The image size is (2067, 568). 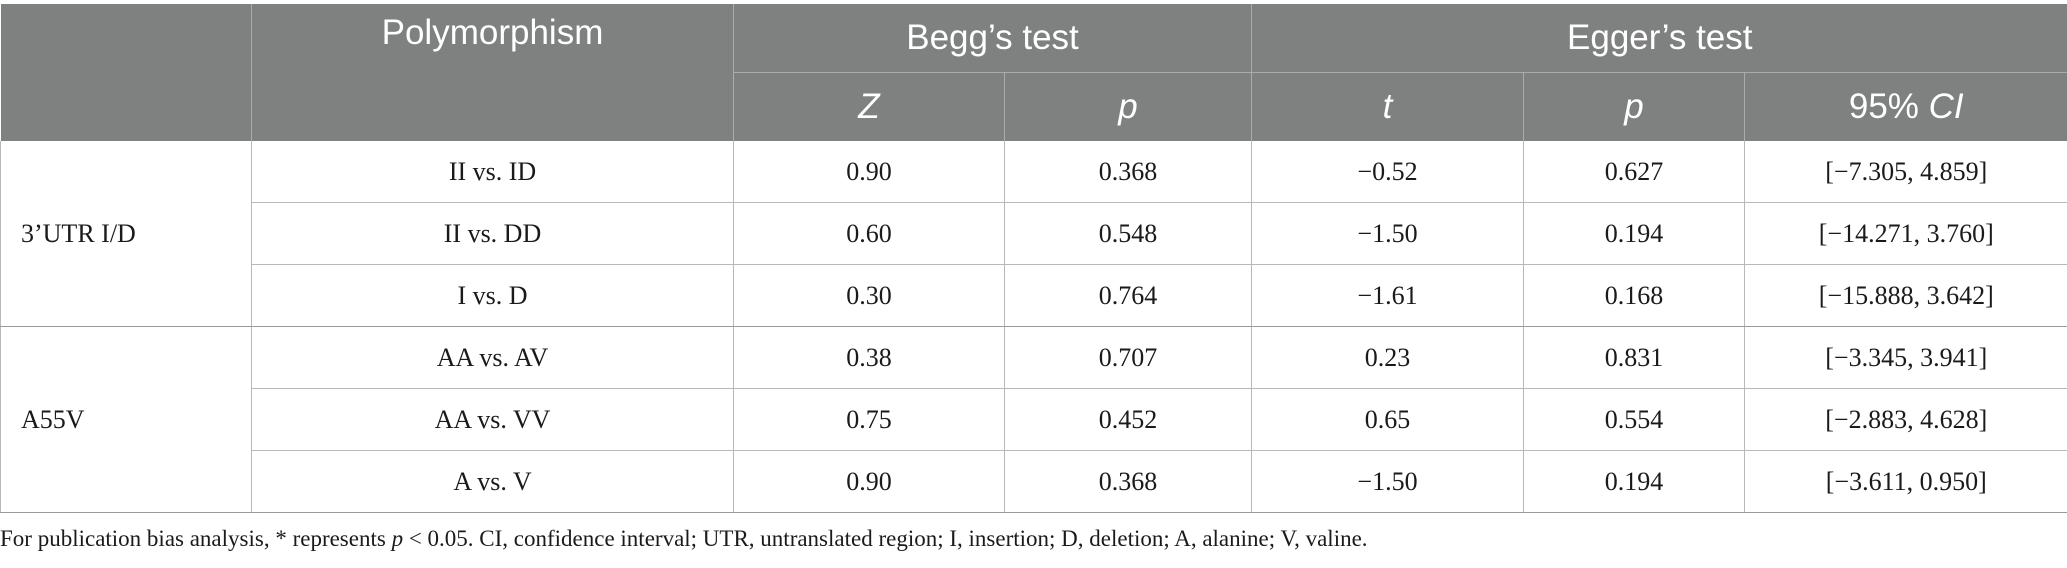 What do you see at coordinates (492, 72) in the screenshot?
I see `header-polymorphism: Polymorphism` at bounding box center [492, 72].